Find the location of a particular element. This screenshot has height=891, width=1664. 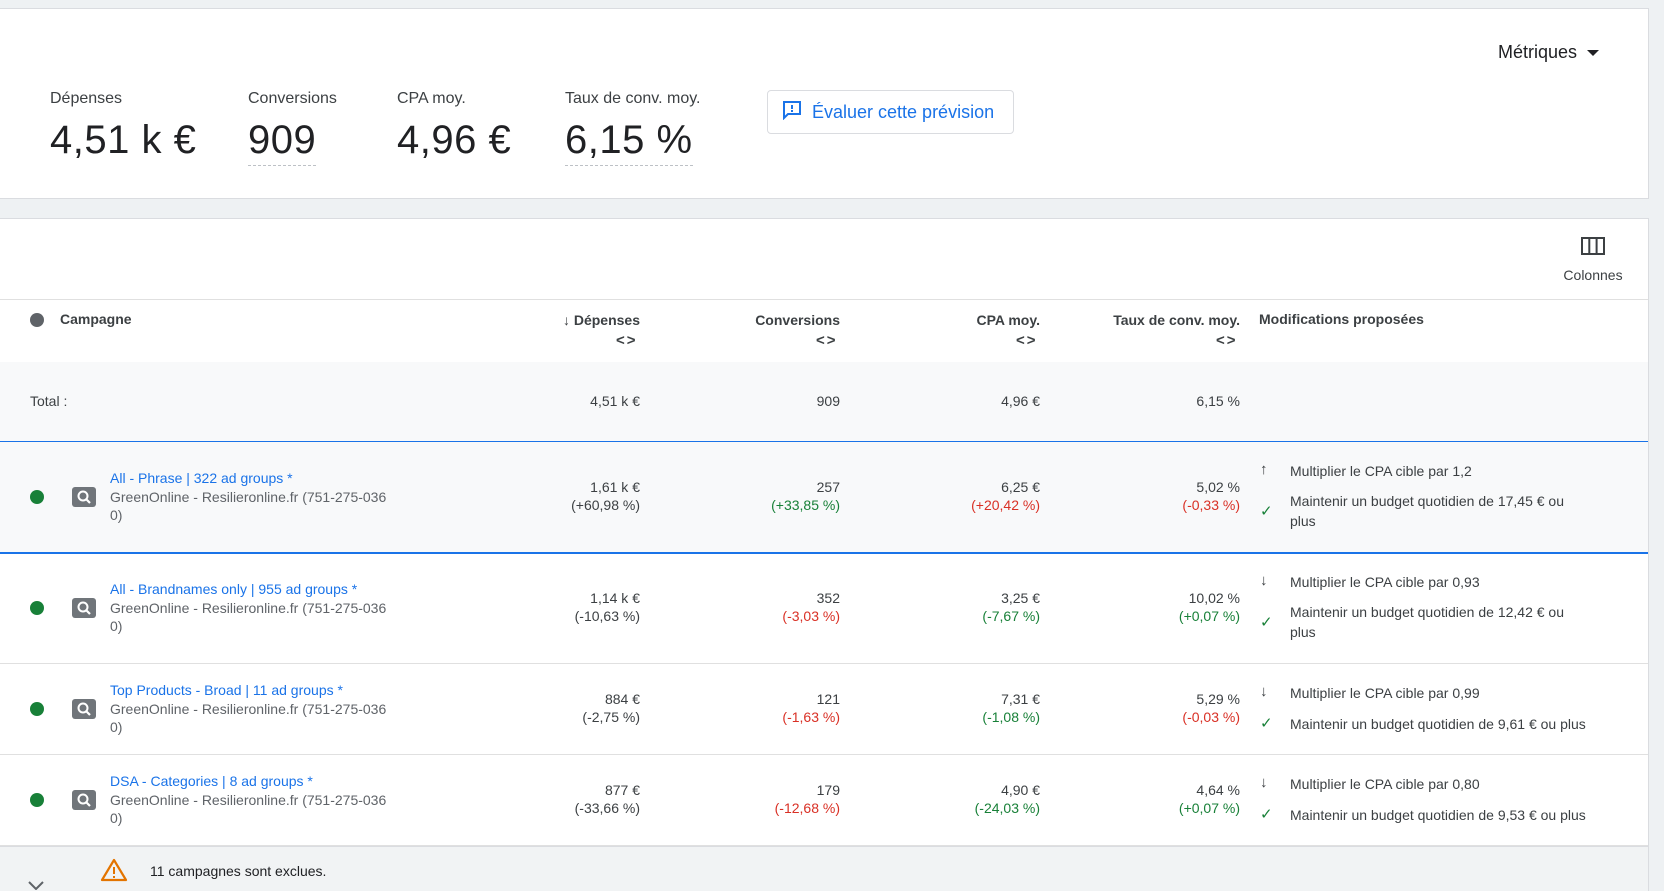

total-row is located at coordinates (824, 402).